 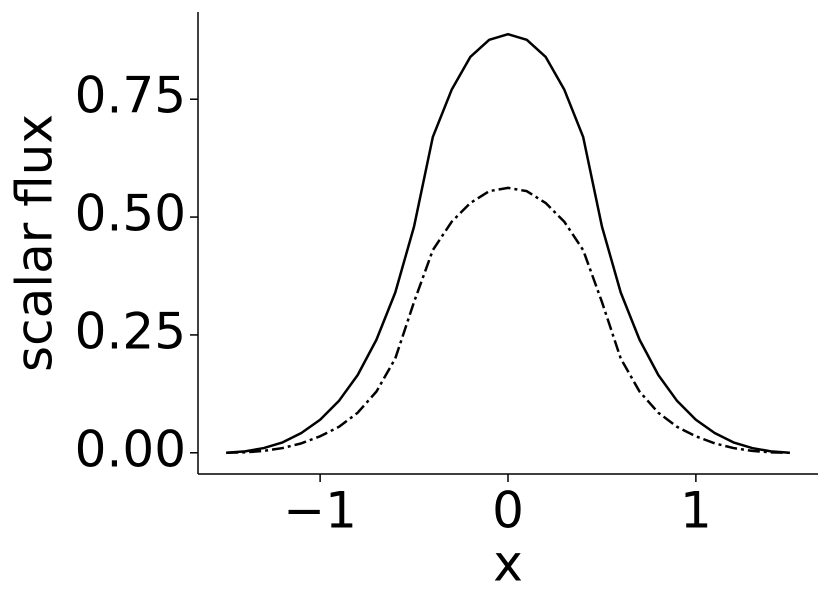 What do you see at coordinates (130, 214) in the screenshot?
I see `y-tick-label: 0.50` at bounding box center [130, 214].